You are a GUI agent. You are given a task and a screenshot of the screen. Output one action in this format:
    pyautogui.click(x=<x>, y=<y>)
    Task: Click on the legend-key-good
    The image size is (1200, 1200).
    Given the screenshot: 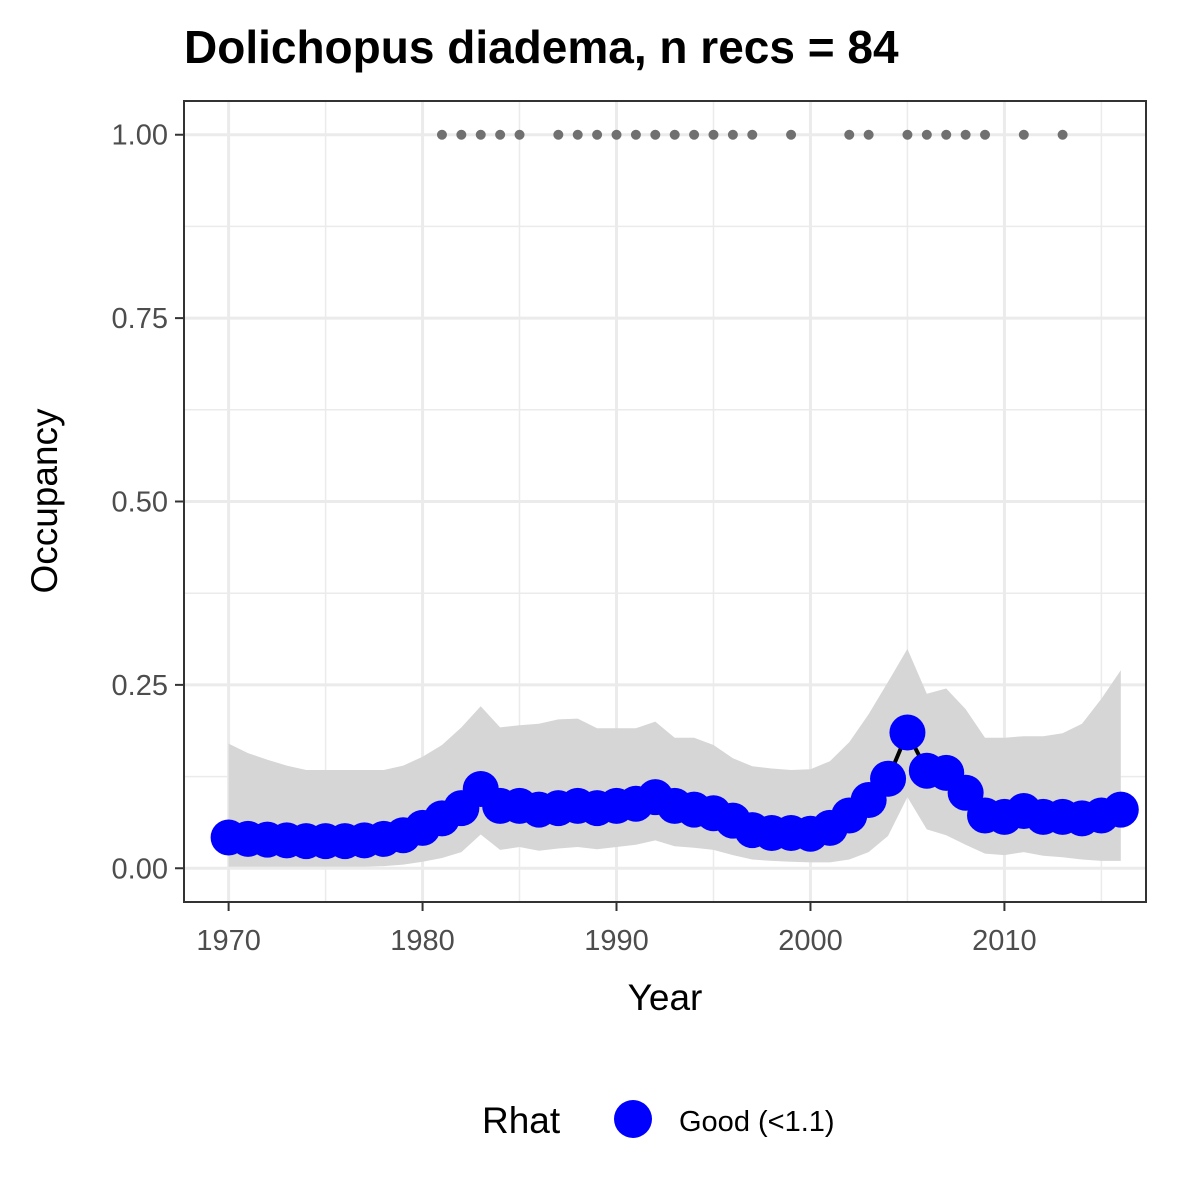 What is the action you would take?
    pyautogui.click(x=633, y=1119)
    